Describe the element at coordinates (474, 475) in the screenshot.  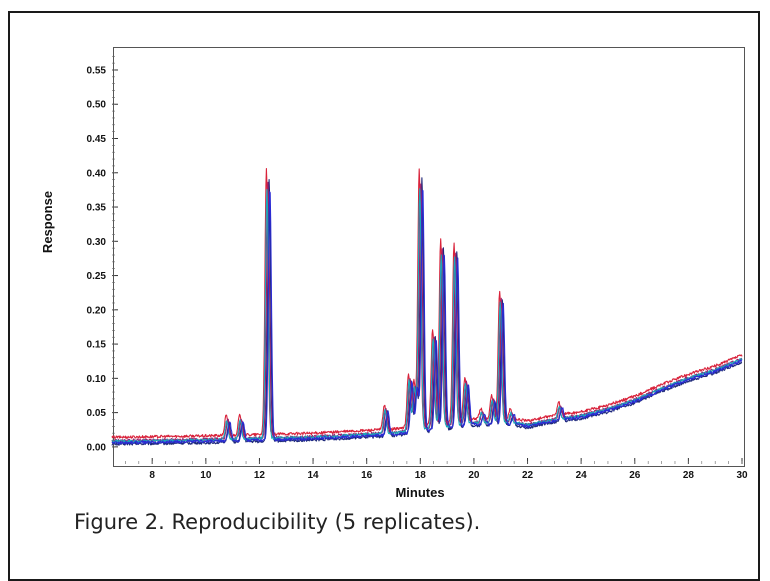
I see `x-tick-label: 20` at that location.